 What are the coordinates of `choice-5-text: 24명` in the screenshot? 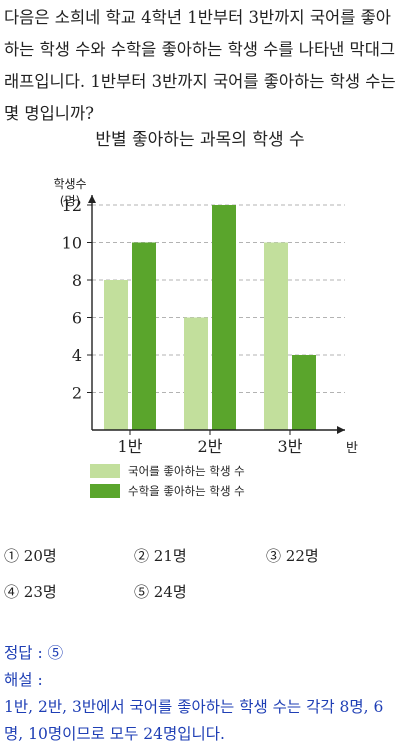 It's located at (170, 592).